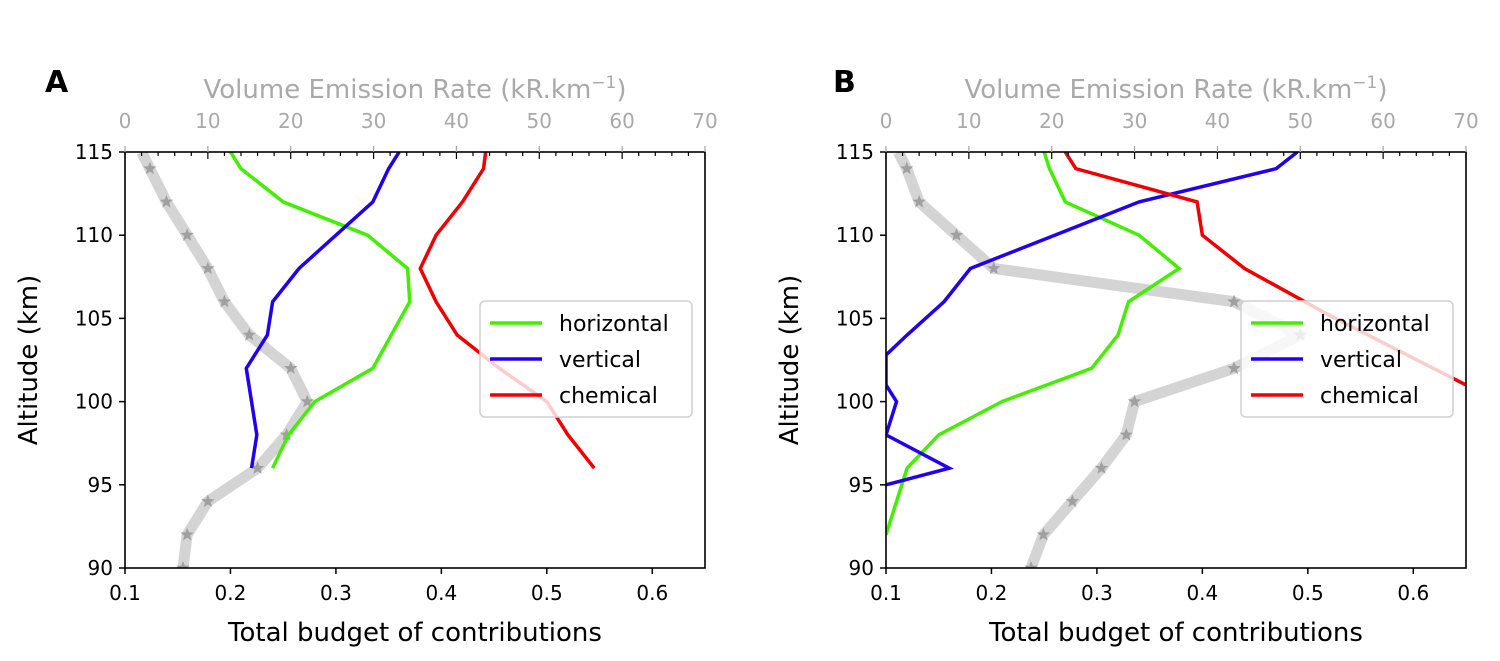 The image size is (1500, 661). Describe the element at coordinates (57, 82) in the screenshot. I see `panel-label: A` at that location.